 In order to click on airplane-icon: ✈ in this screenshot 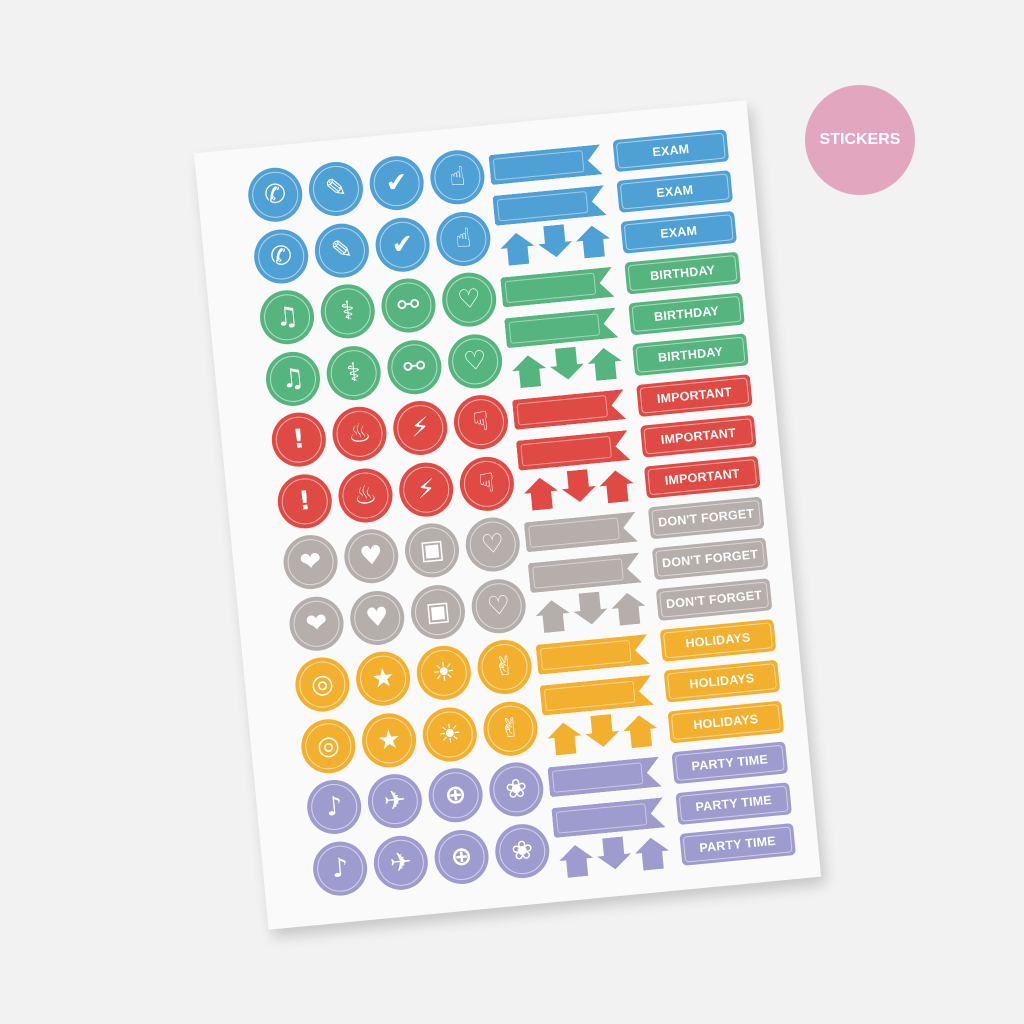, I will do `click(395, 801)`.